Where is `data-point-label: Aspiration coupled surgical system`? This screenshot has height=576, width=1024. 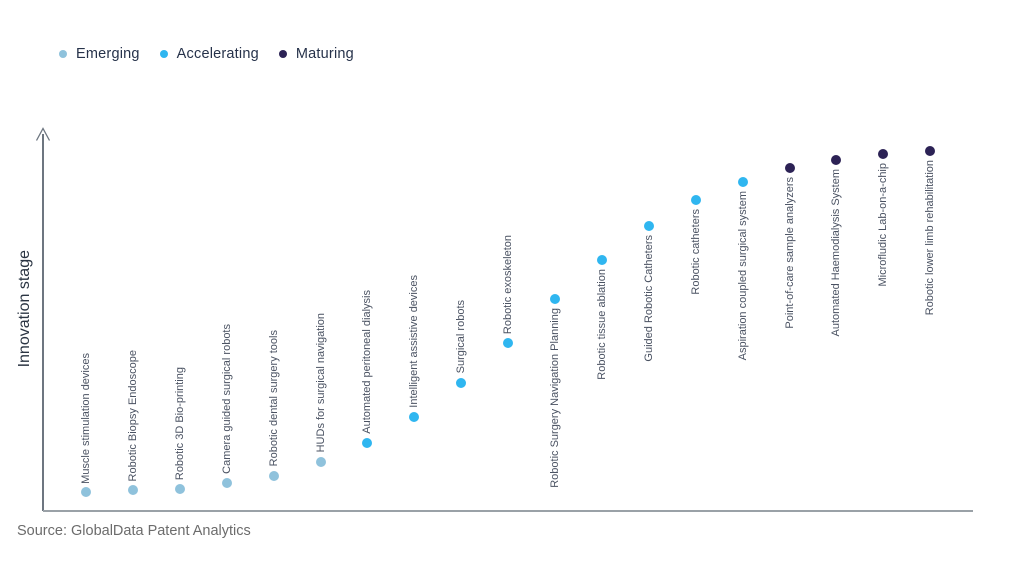
data-point-label: Aspiration coupled surgical system is located at coordinates (742, 275).